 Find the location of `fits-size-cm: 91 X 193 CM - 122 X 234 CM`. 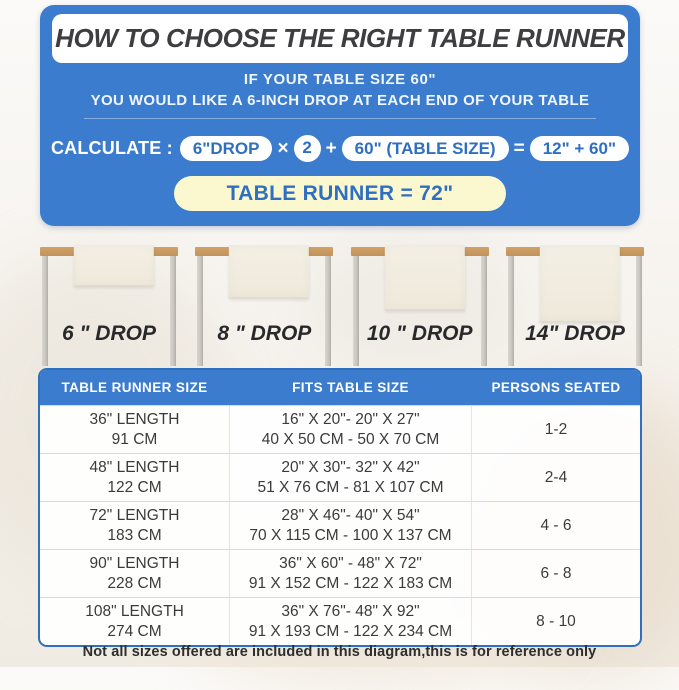

fits-size-cm: 91 X 193 CM - 122 X 234 CM is located at coordinates (350, 631).